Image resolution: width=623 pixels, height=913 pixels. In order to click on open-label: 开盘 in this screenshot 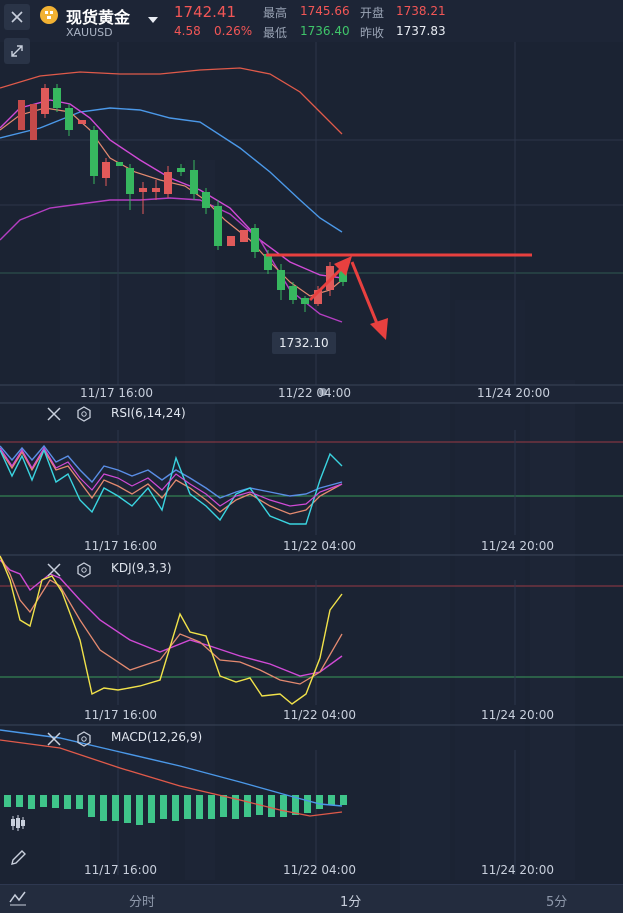, I will do `click(372, 13)`.